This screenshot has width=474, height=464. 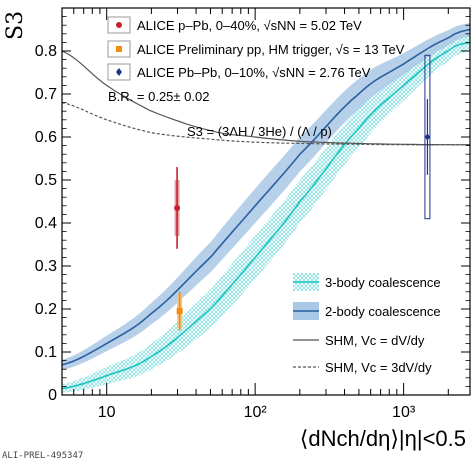 I want to click on x-tick-label: 10, so click(x=107, y=412).